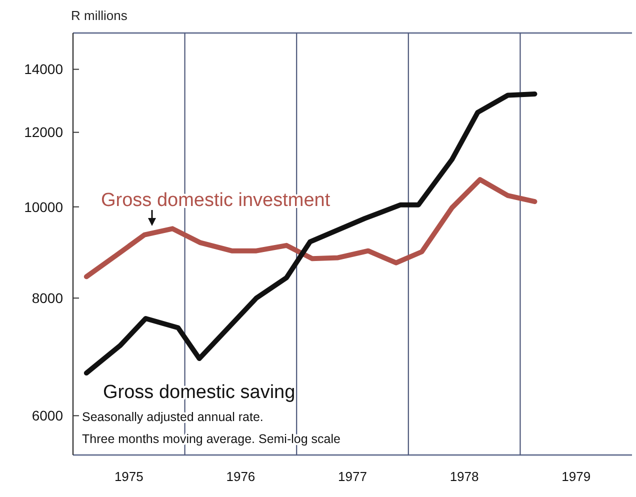 The height and width of the screenshot is (497, 636). What do you see at coordinates (129, 476) in the screenshot?
I see `x-tick-label: 1975` at bounding box center [129, 476].